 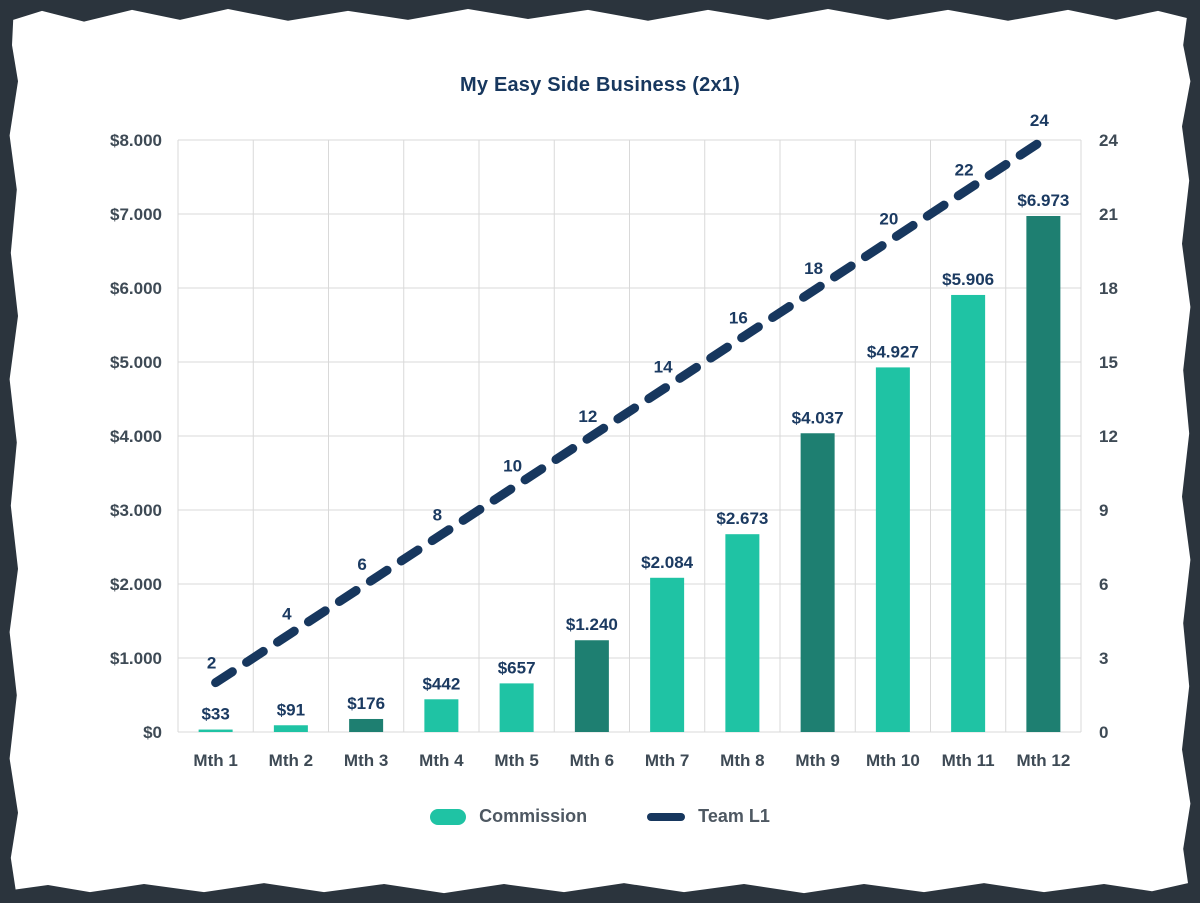 I want to click on bar-label: $33, so click(x=215, y=714).